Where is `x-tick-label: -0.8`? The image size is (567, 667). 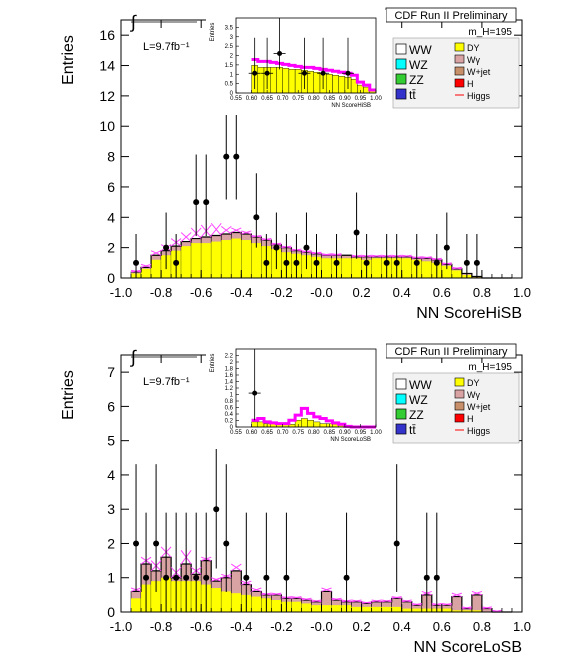 x-tick-label: -0.8 is located at coordinates (161, 626).